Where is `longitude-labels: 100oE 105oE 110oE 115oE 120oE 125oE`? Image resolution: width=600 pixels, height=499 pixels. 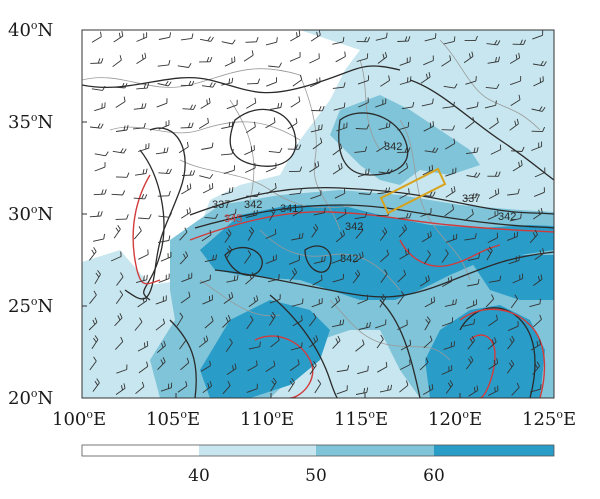
longitude-labels: 100oE 105oE 110oE 115oE 120oE 125oE is located at coordinates (314, 419).